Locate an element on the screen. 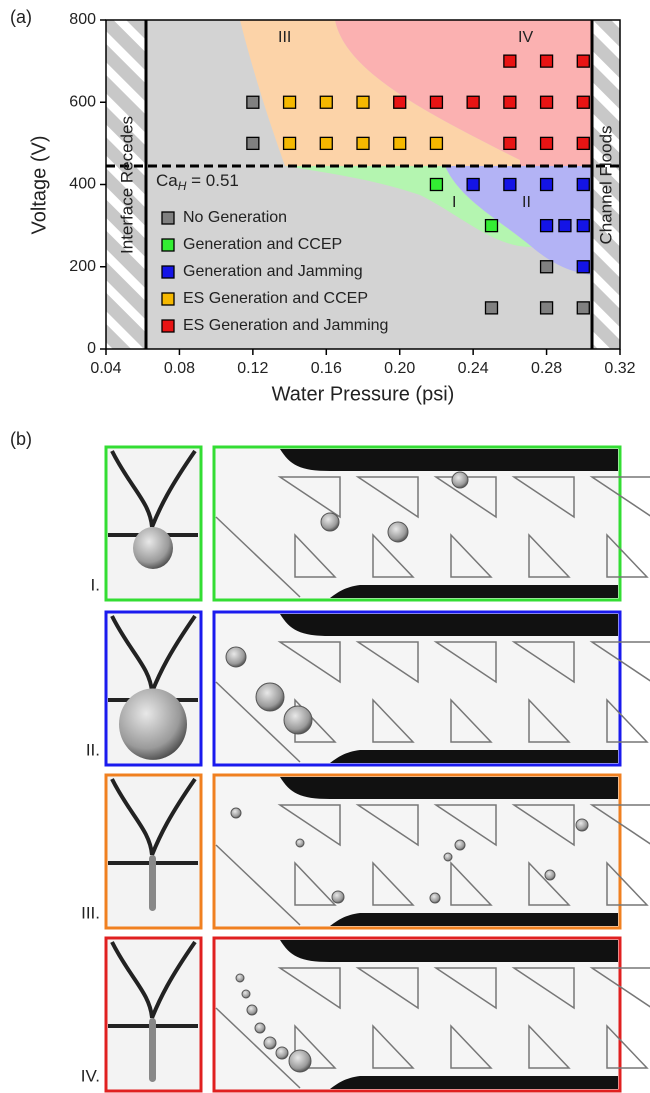  threshold-text: Ca is located at coordinates (167, 180).